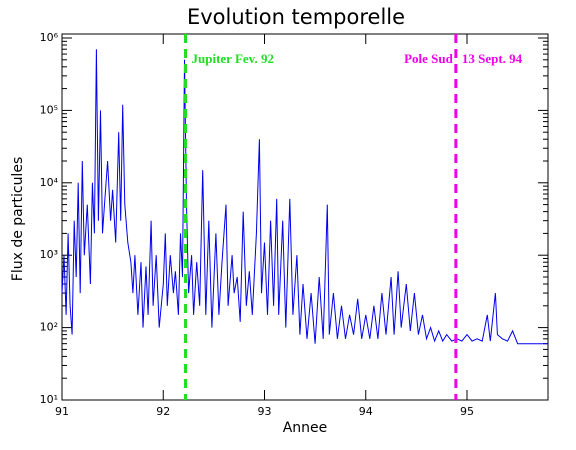 The width and height of the screenshot is (576, 450). What do you see at coordinates (49, 327) in the screenshot?
I see `y-tick-label: 10²` at bounding box center [49, 327].